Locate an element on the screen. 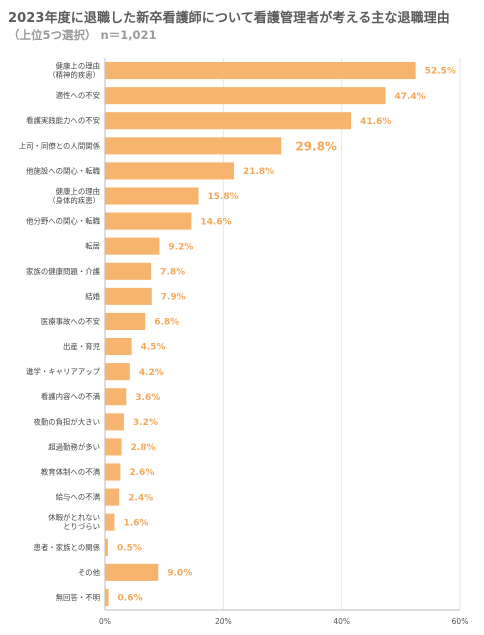  value-label: 9.0% is located at coordinates (179, 574).